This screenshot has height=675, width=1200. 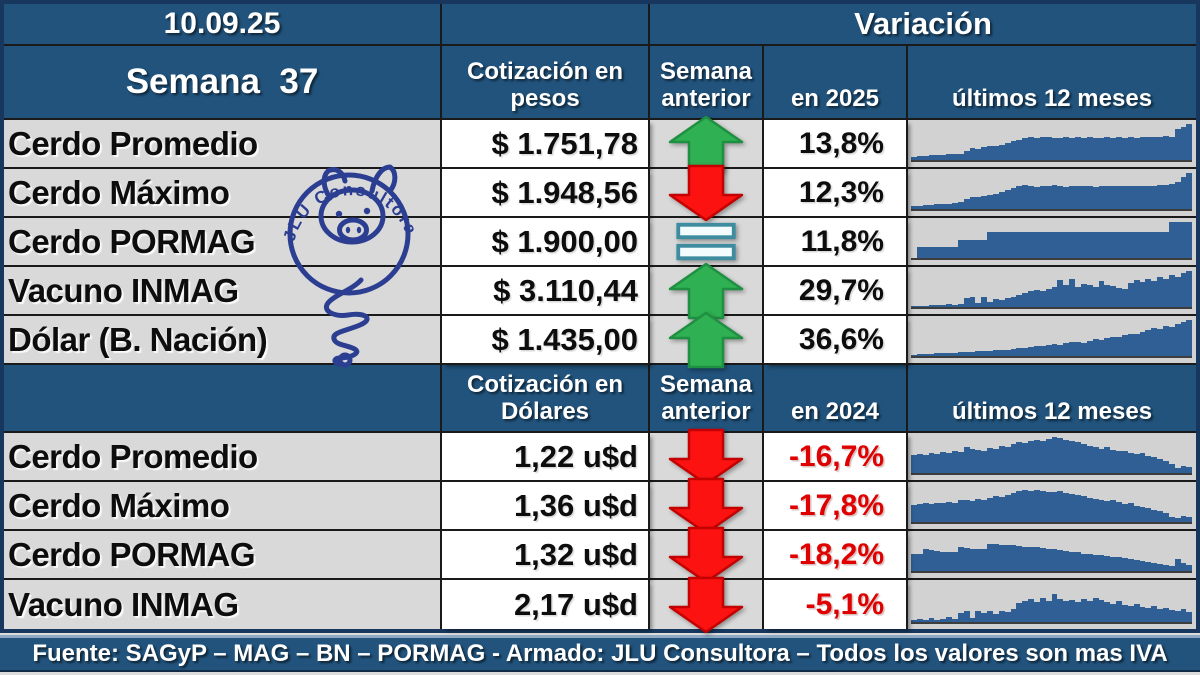 What do you see at coordinates (836, 604) in the screenshot?
I see `ytd-change: -5,1%` at bounding box center [836, 604].